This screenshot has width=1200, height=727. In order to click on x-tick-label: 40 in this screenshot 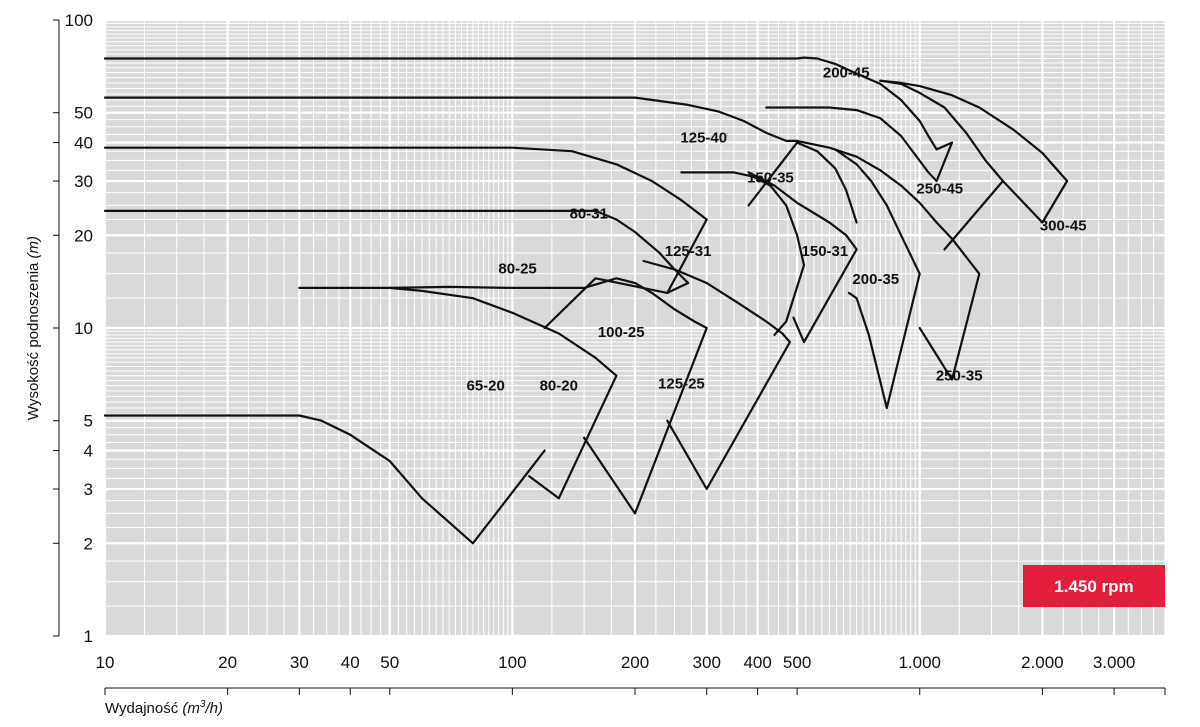, I will do `click(350, 662)`.